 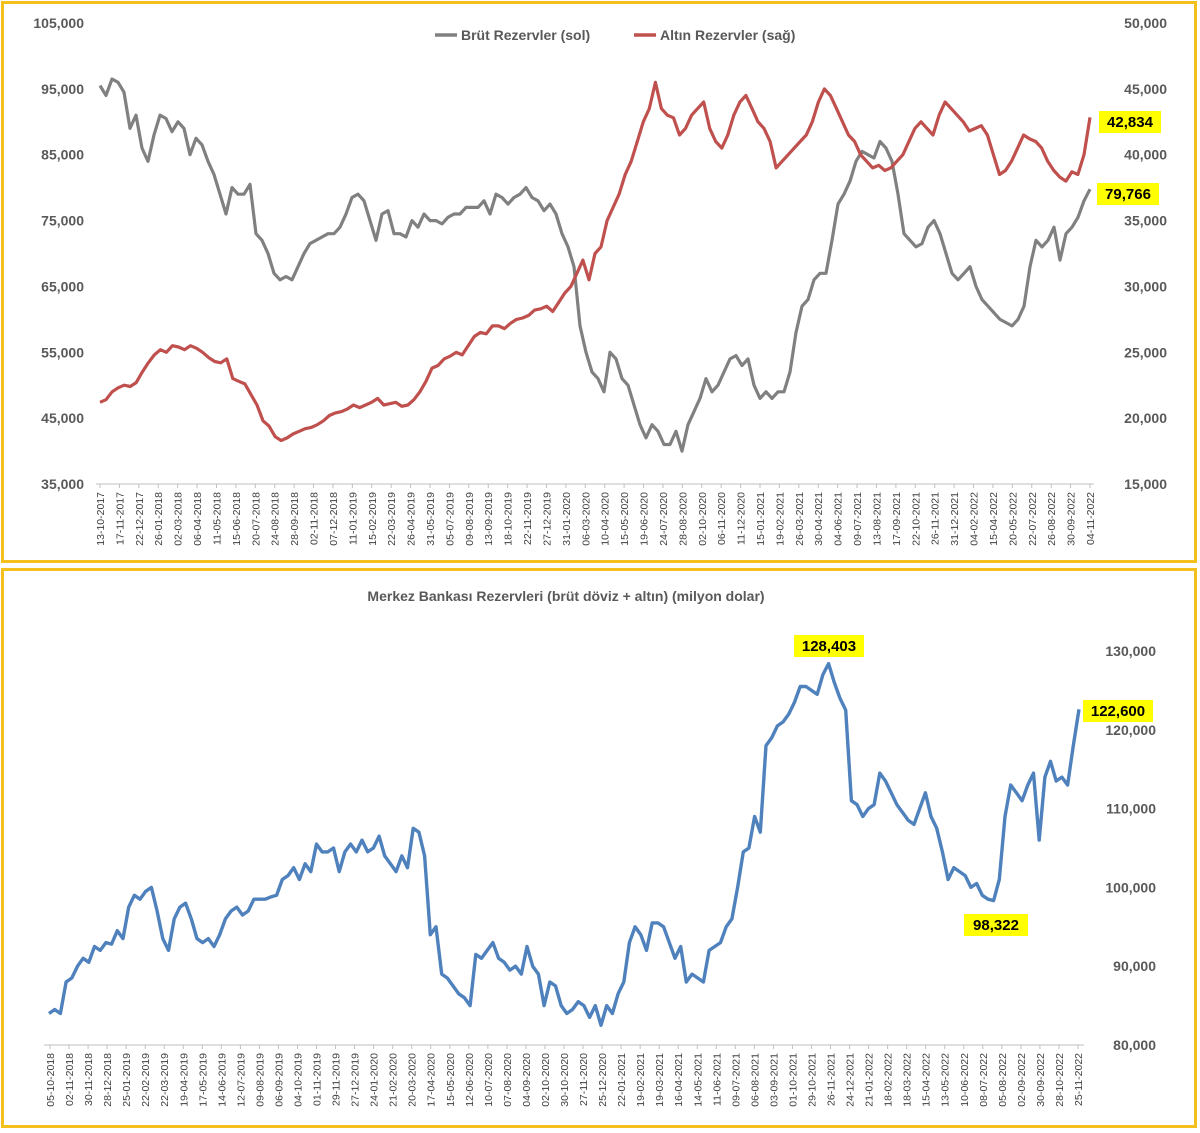 I want to click on x-tick-label: 04-09-2020, so click(x=527, y=1080).